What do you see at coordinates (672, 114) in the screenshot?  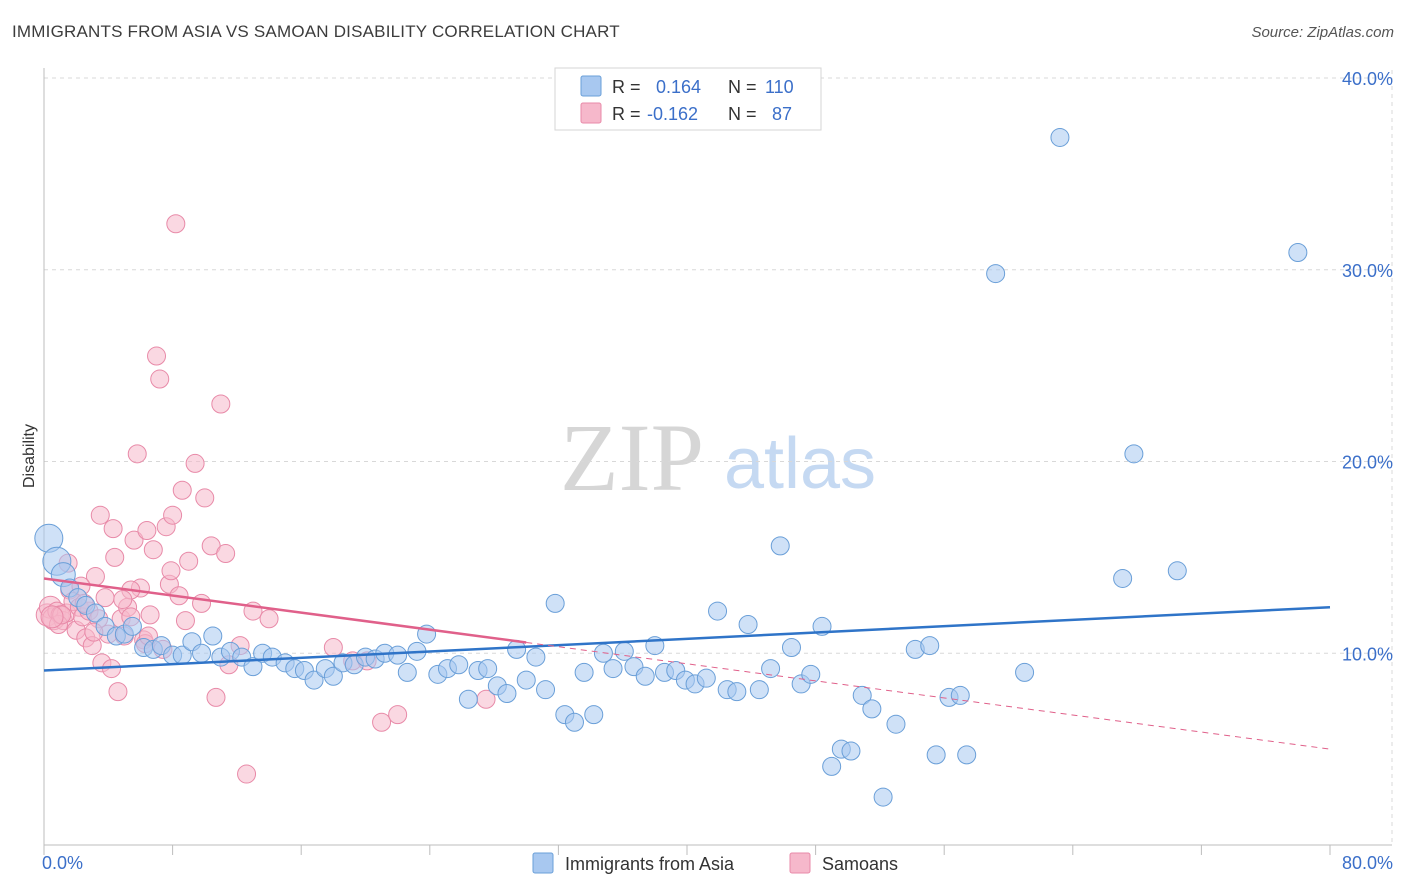 I see `legend-r-value: -0.162` at bounding box center [672, 114].